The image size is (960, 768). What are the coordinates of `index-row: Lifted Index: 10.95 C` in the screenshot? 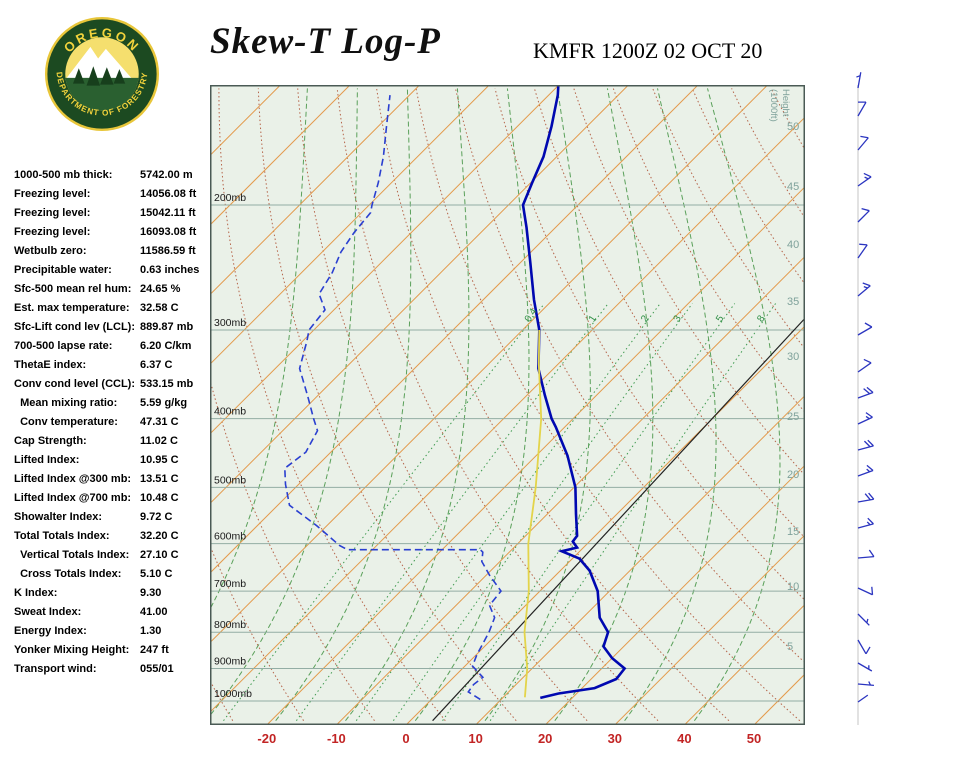 It's located at (114, 460).